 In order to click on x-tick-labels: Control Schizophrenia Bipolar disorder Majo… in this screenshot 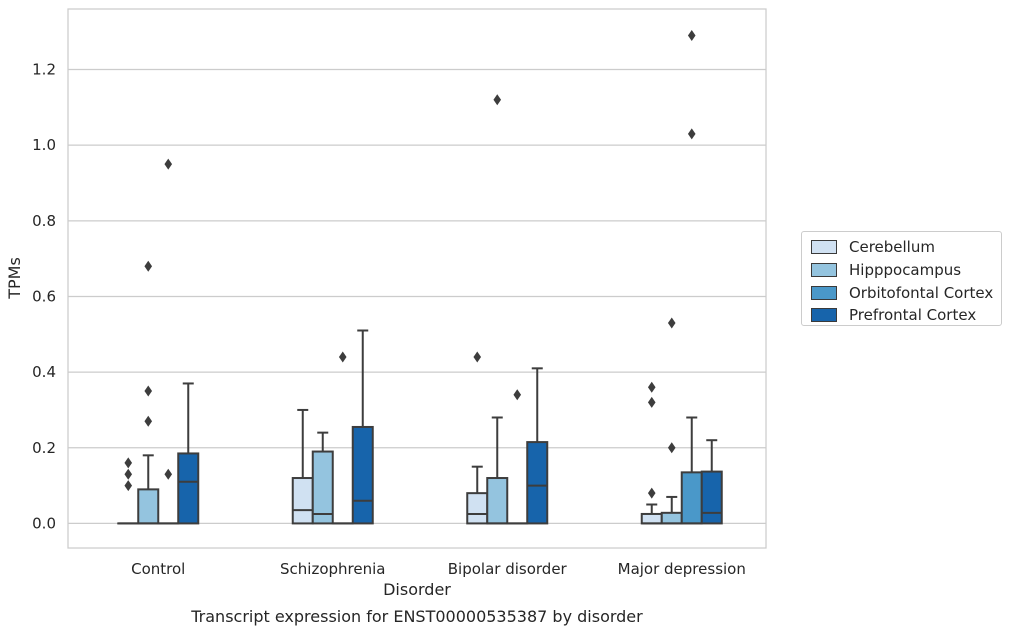, I will do `click(438, 569)`.